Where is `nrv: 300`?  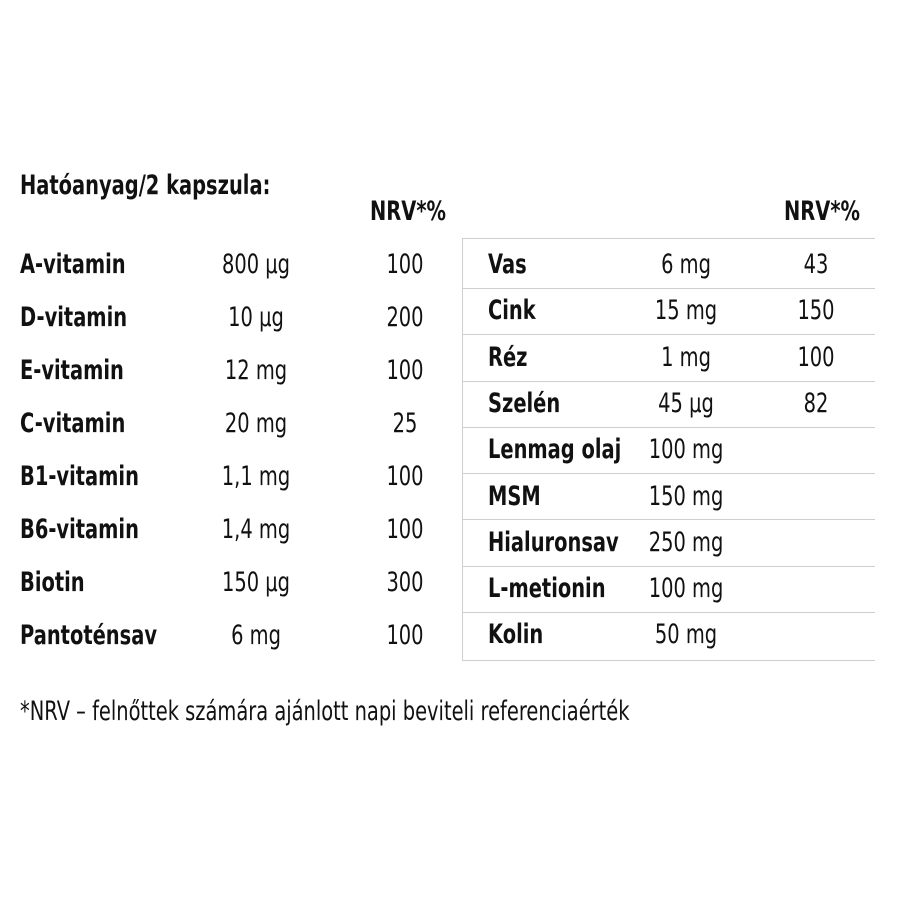
nrv: 300 is located at coordinates (405, 582).